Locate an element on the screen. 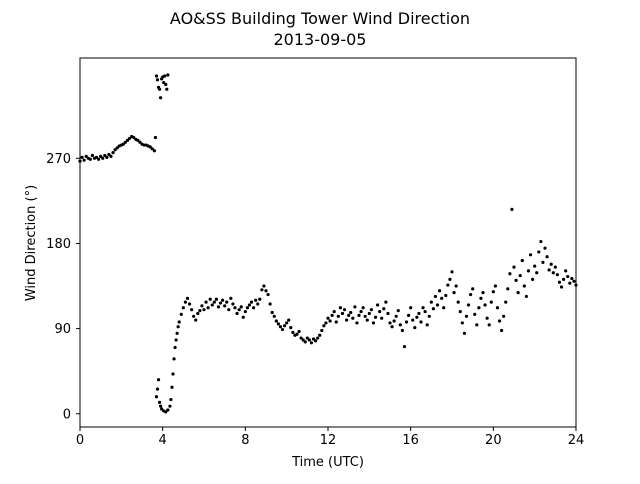 This screenshot has width=640, height=484. x-tick-label: 12 is located at coordinates (328, 440).